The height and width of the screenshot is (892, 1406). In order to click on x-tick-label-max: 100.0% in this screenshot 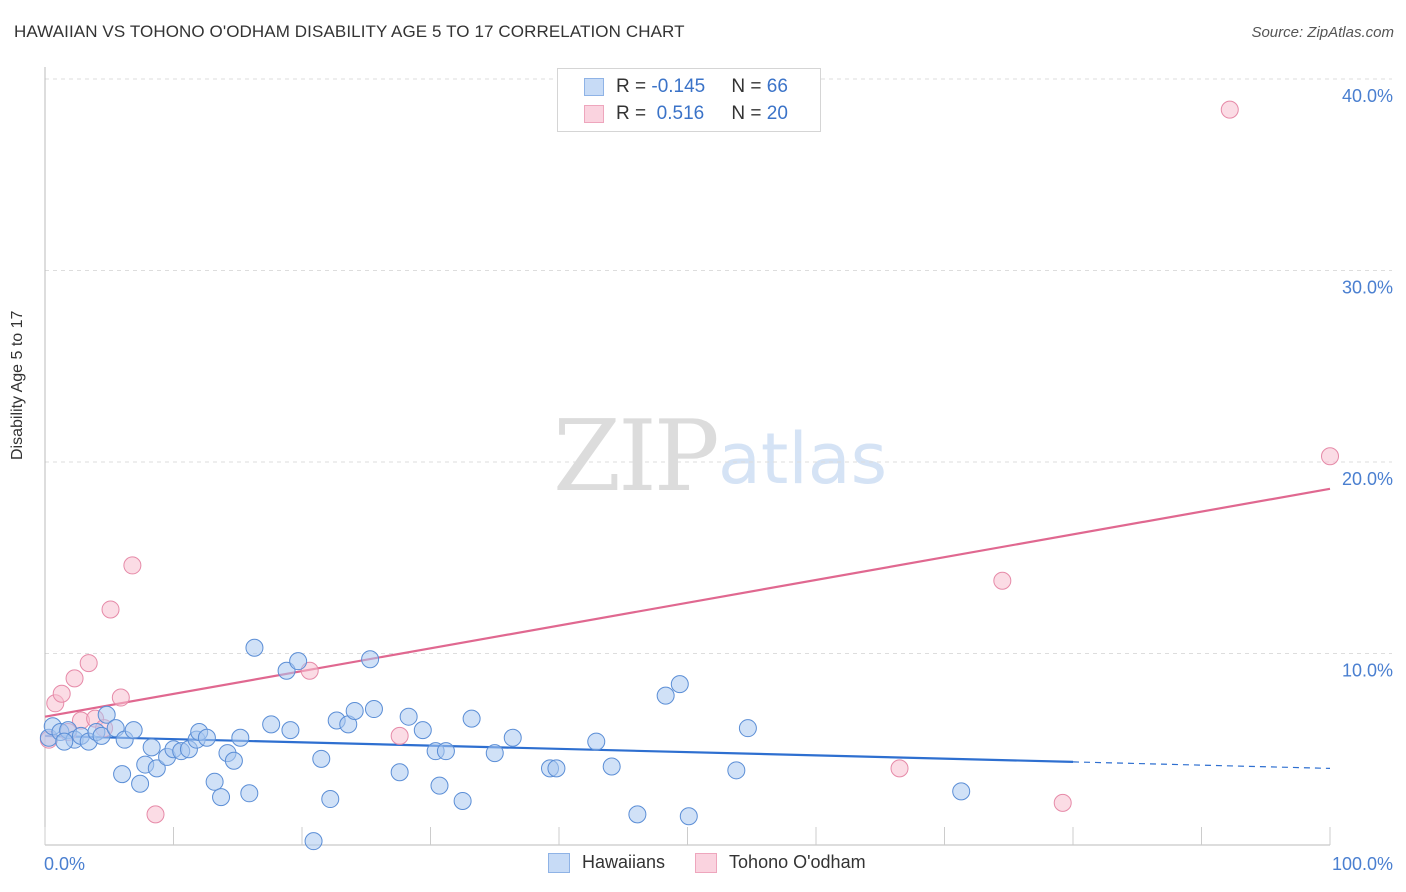, I will do `click(1362, 864)`.